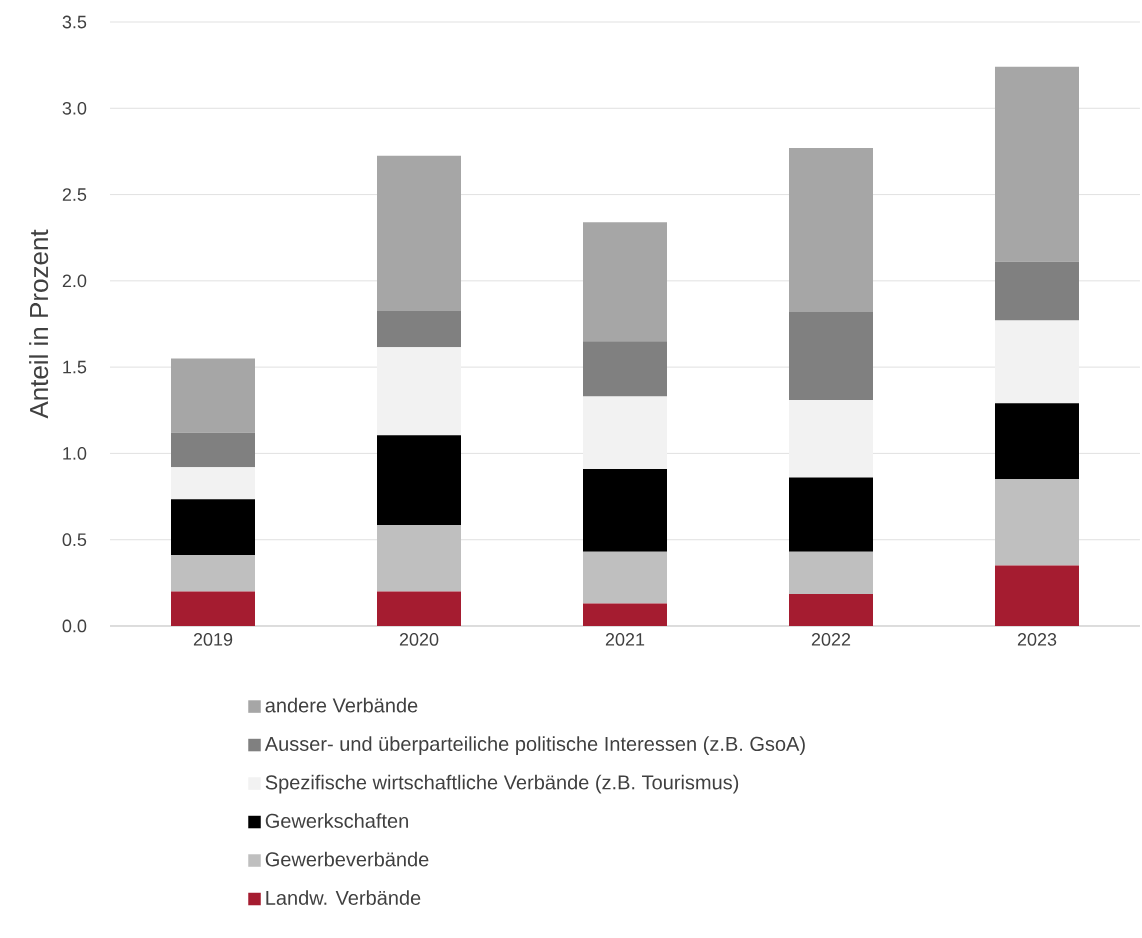 The image size is (1142, 938). I want to click on legend-label: Ausser- und überparteiliche politische Interessen (z.B. GsoA), so click(534, 745).